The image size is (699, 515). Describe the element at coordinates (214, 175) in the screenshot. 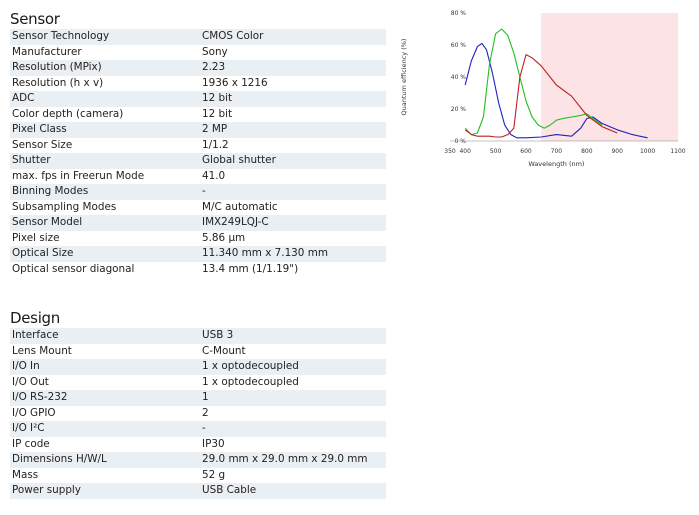

I see `spec-value: 41.0` at that location.